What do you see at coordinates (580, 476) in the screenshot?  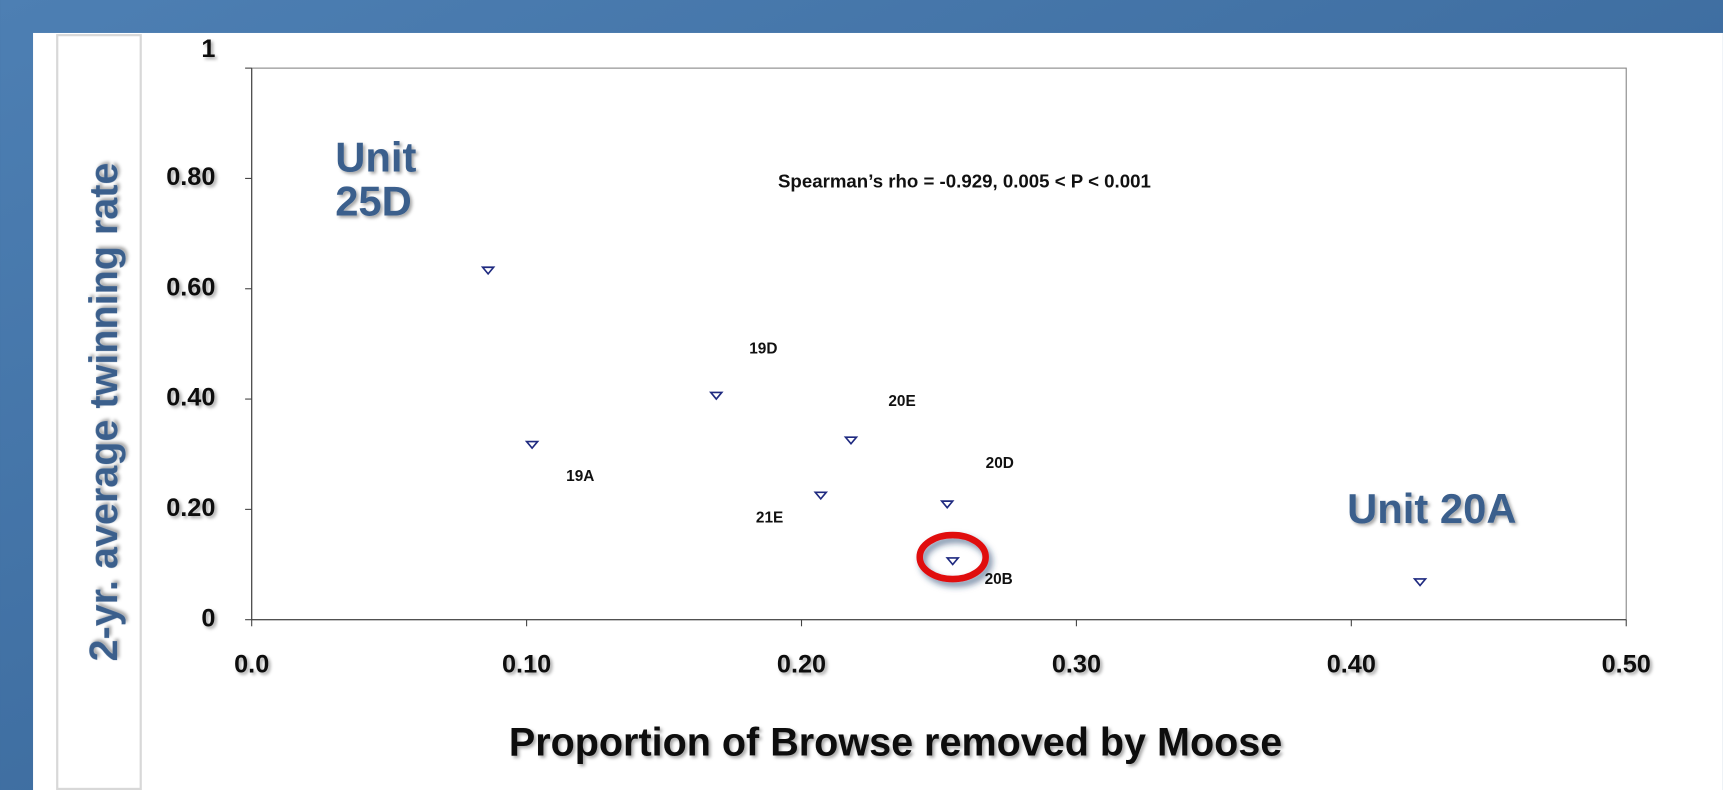 I see `point-label: 19A` at bounding box center [580, 476].